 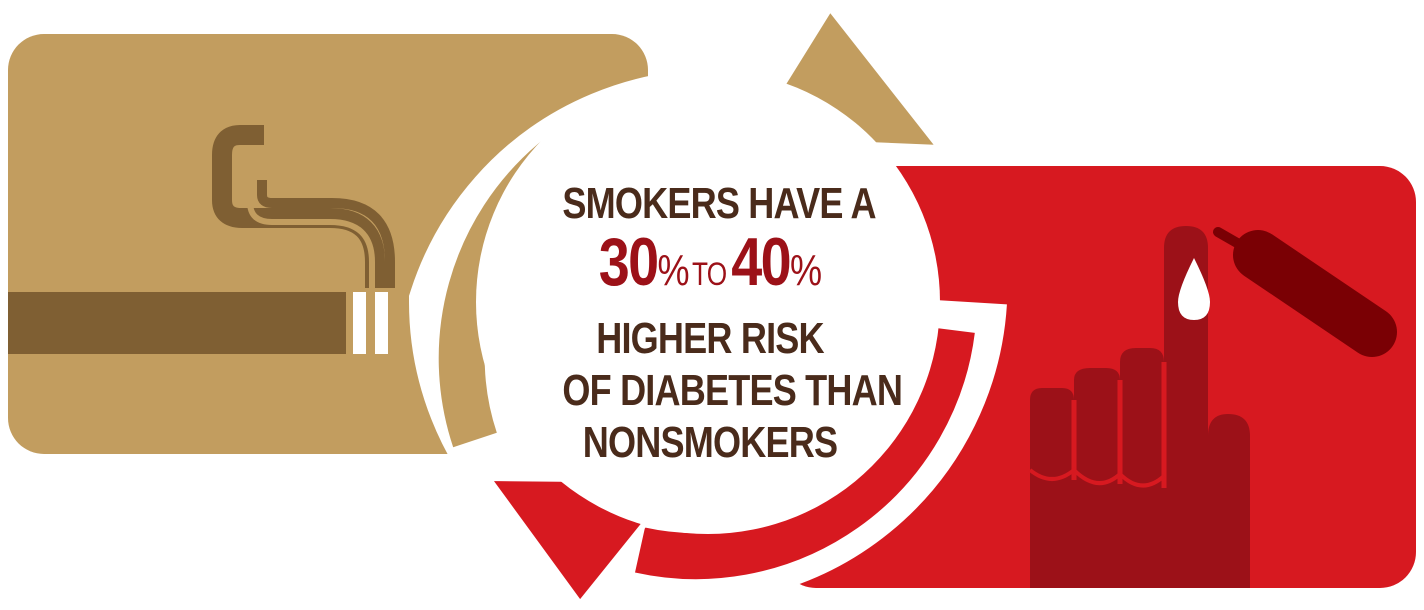 I want to click on cigarette-icon, so click(x=201, y=239).